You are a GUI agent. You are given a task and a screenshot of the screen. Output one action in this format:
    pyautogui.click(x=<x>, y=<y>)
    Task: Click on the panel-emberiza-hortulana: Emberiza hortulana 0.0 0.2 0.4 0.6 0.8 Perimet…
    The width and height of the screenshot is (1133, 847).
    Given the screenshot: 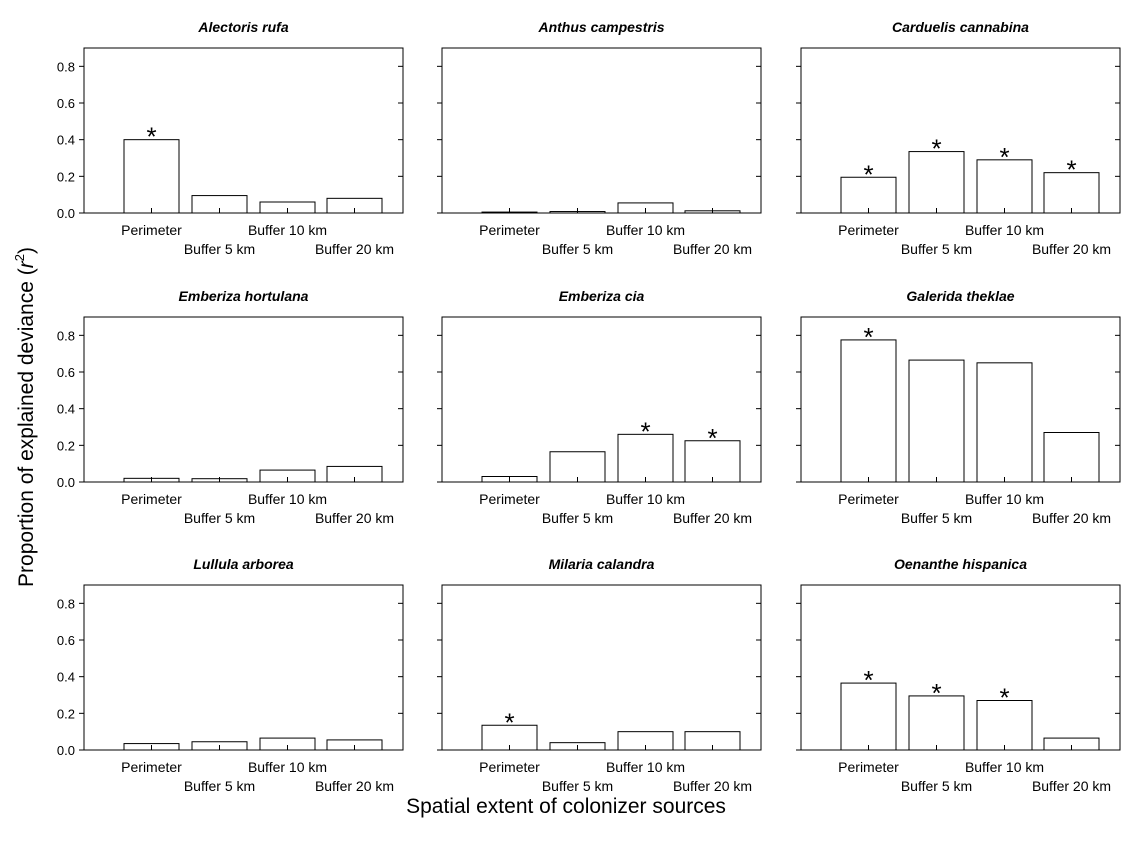 What is the action you would take?
    pyautogui.click(x=230, y=407)
    